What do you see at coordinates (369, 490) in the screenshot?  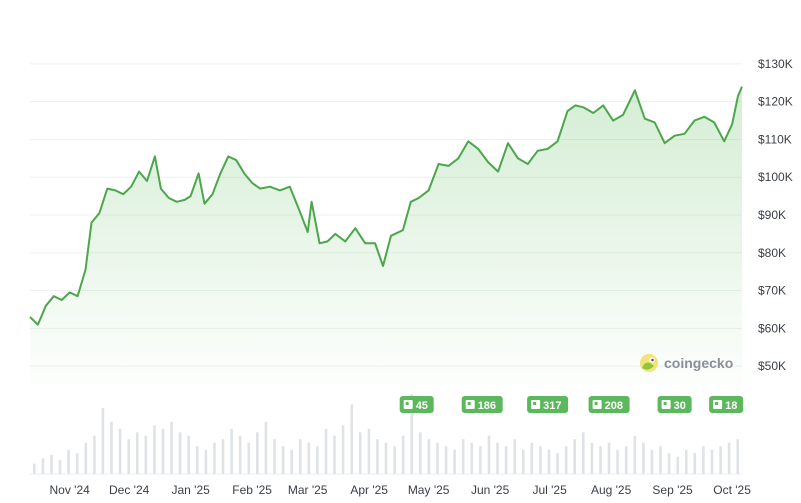 I see `x-tick-label: Apr '25` at bounding box center [369, 490].